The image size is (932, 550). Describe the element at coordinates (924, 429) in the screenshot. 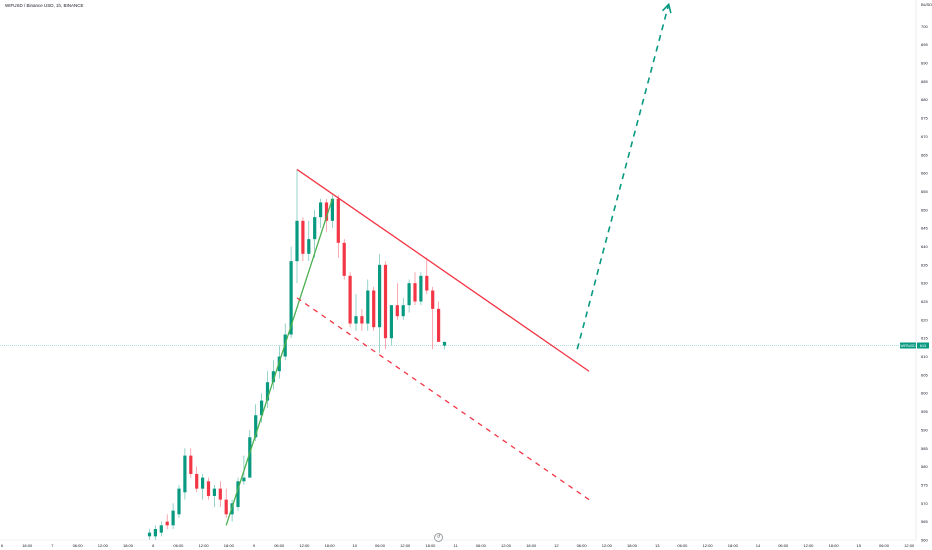

I see `price-tick-label: 590` at that location.